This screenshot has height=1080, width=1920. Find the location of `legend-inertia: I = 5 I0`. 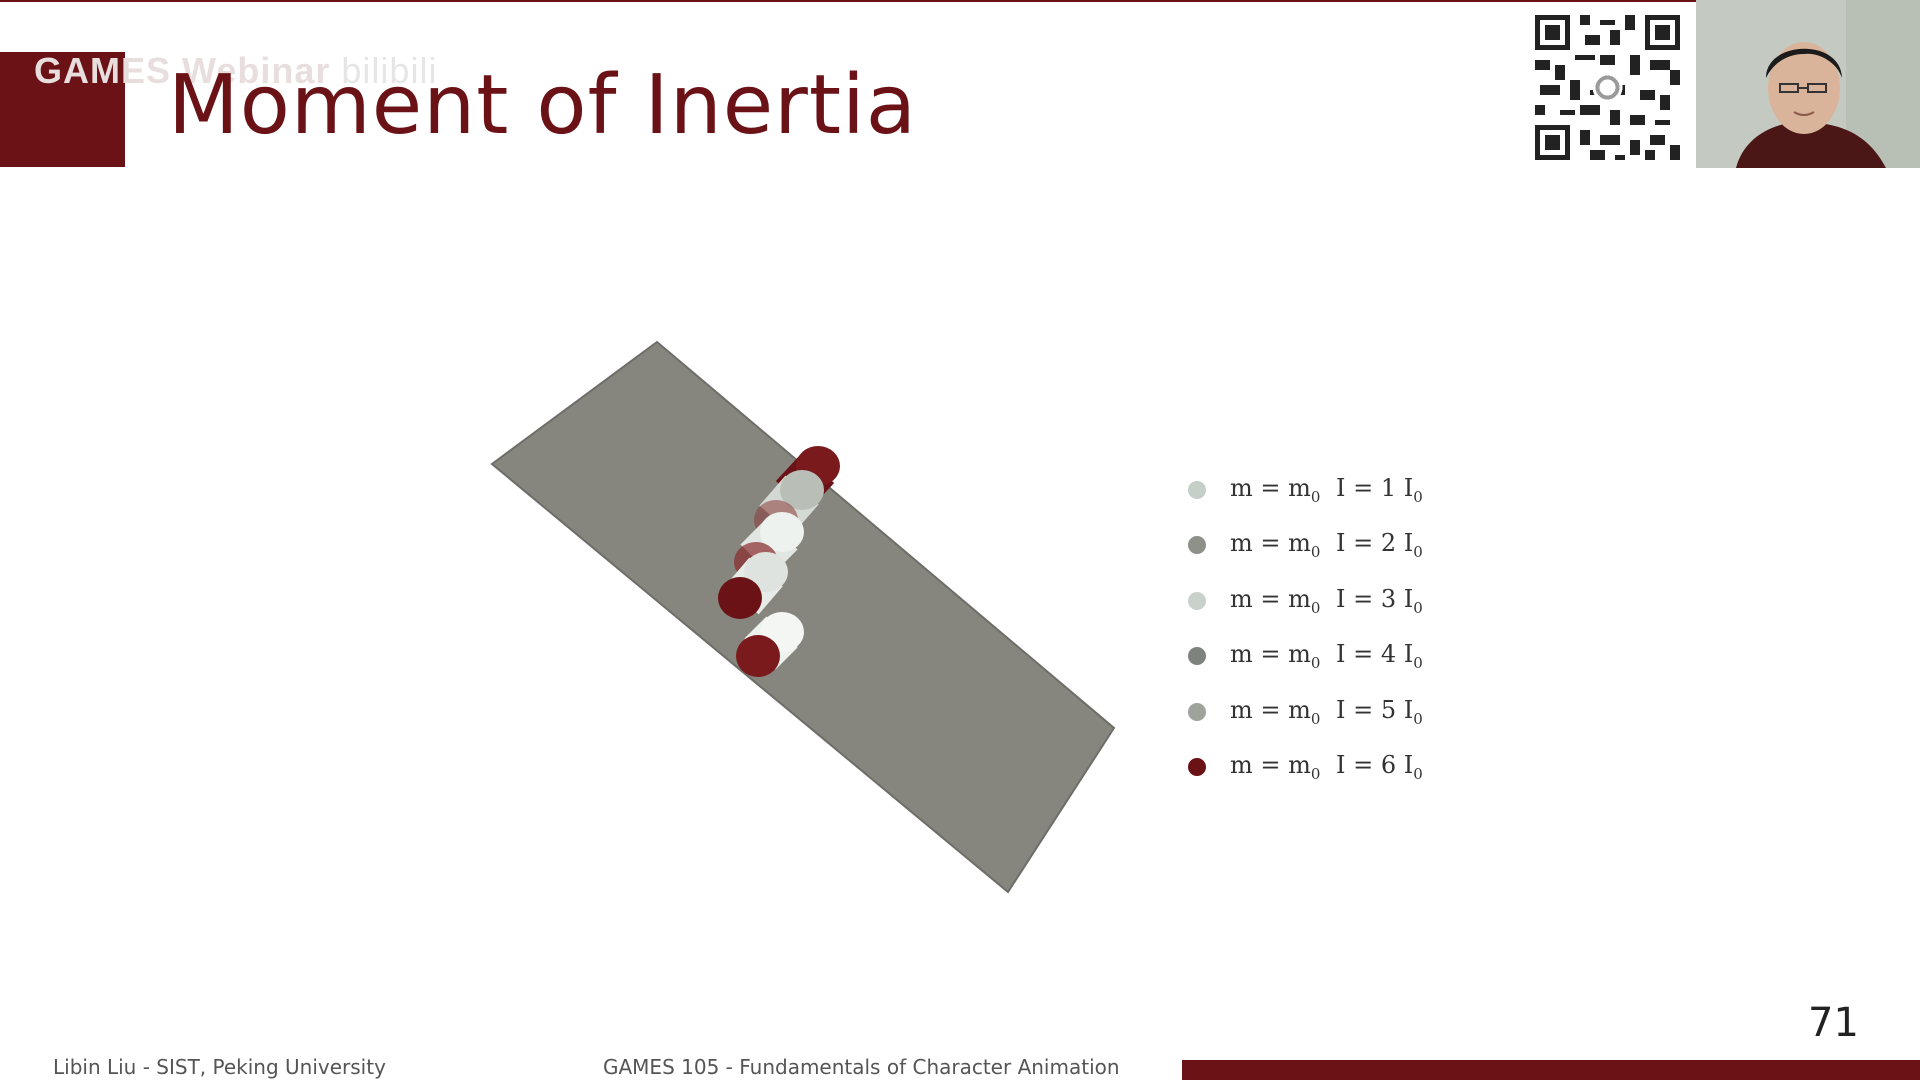

legend-inertia: I = 5 I0 is located at coordinates (1379, 711).